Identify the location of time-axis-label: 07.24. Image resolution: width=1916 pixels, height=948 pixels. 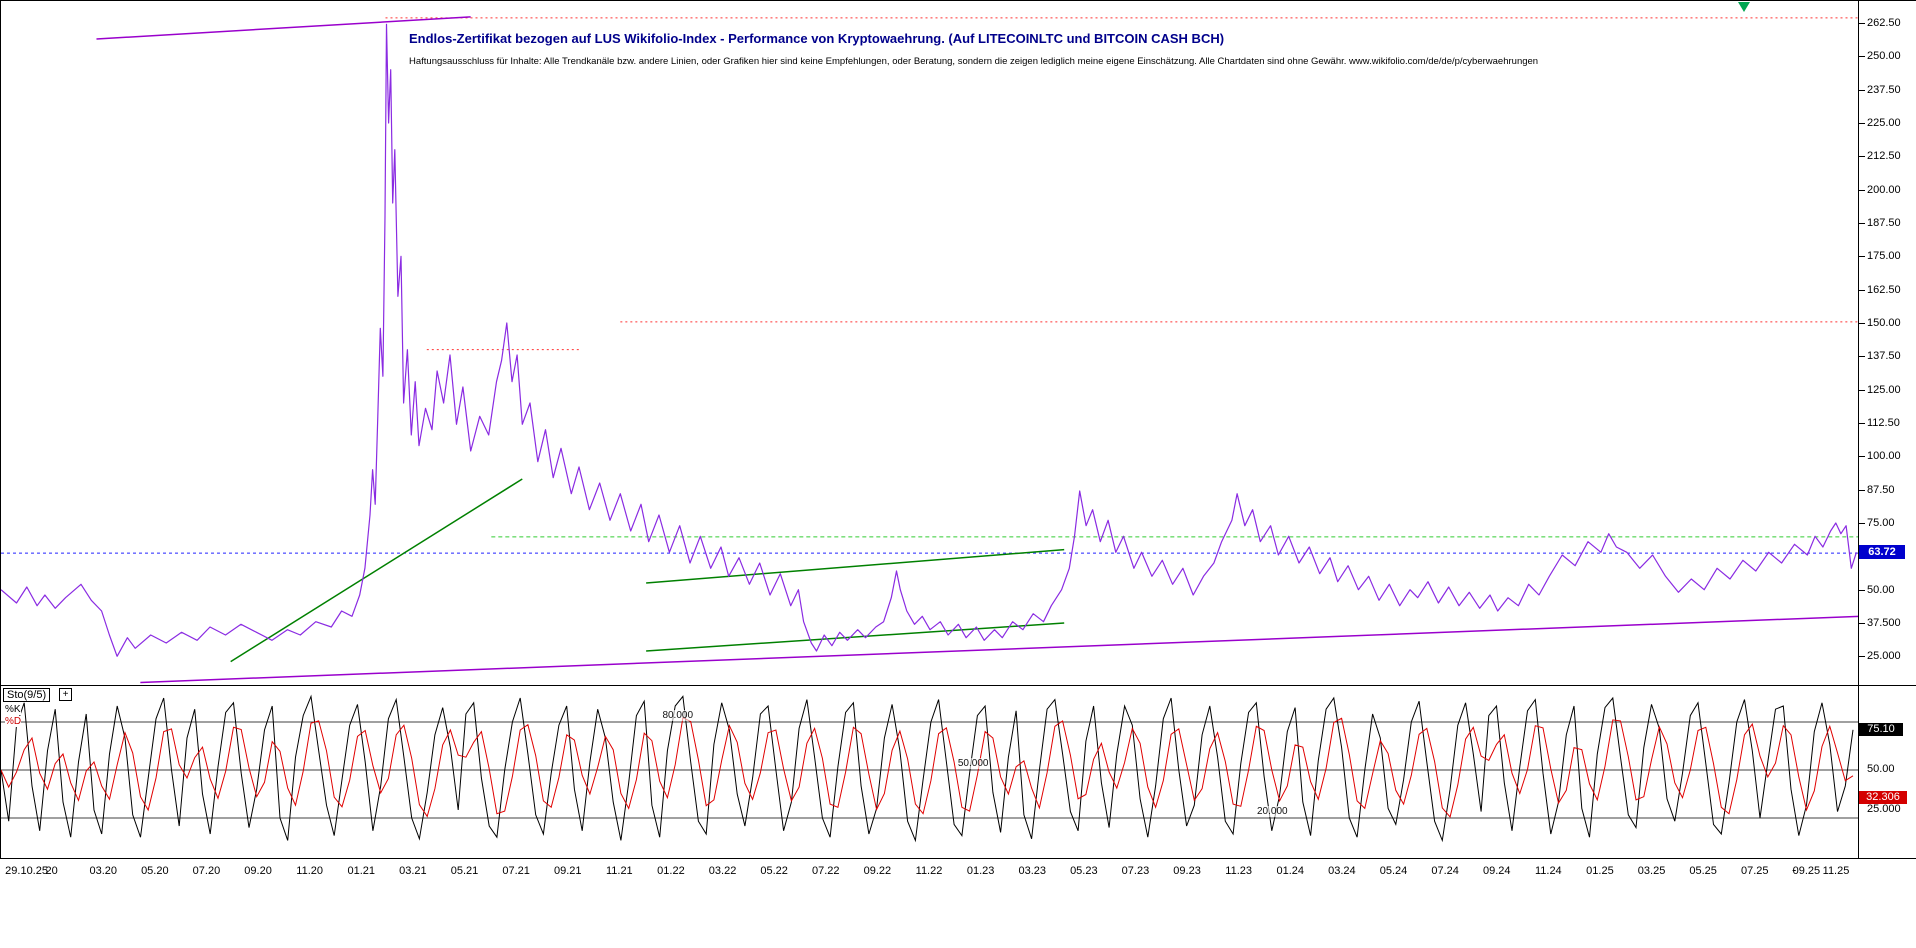
(1445, 871).